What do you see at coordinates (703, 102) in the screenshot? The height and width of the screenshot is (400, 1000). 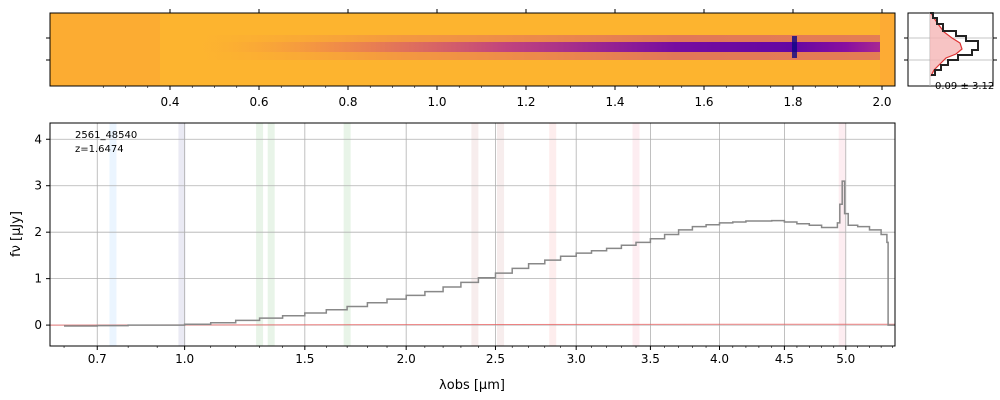 I see `heatmap-x-tick-label: 1.6` at bounding box center [703, 102].